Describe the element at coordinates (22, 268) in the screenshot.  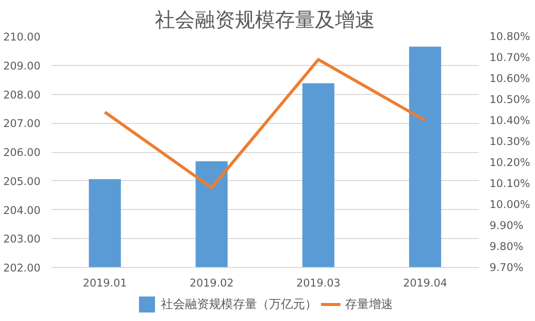
I see `y-tick-label: 202.00` at that location.